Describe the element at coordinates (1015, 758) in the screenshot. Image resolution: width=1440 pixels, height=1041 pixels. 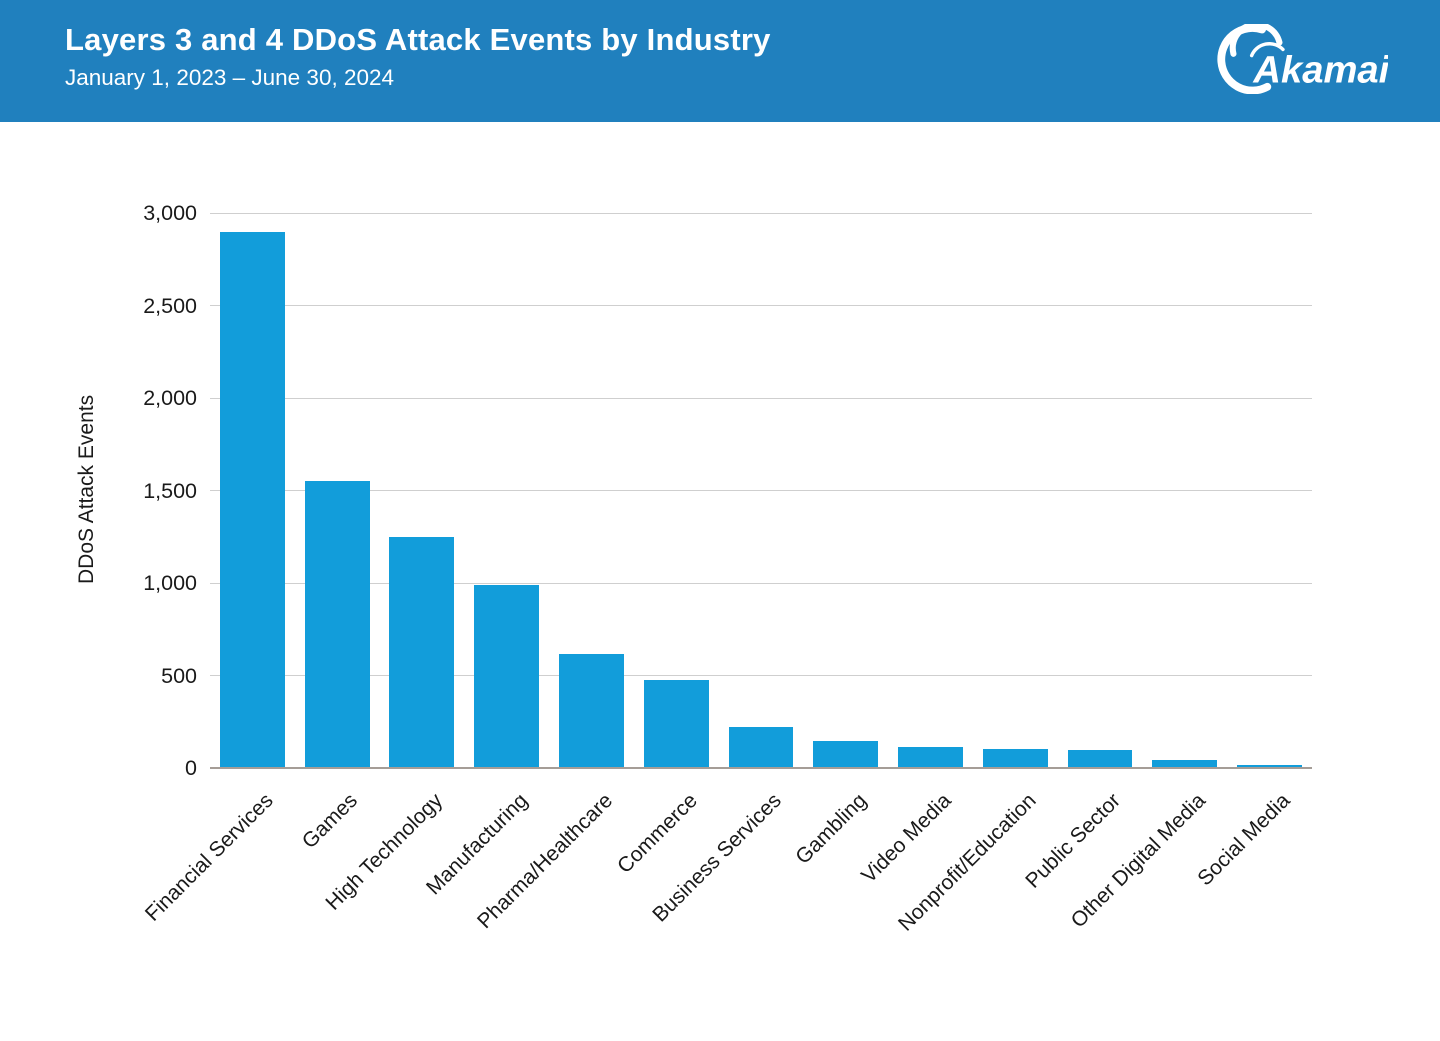
I see `bar-nonprofit-education` at that location.